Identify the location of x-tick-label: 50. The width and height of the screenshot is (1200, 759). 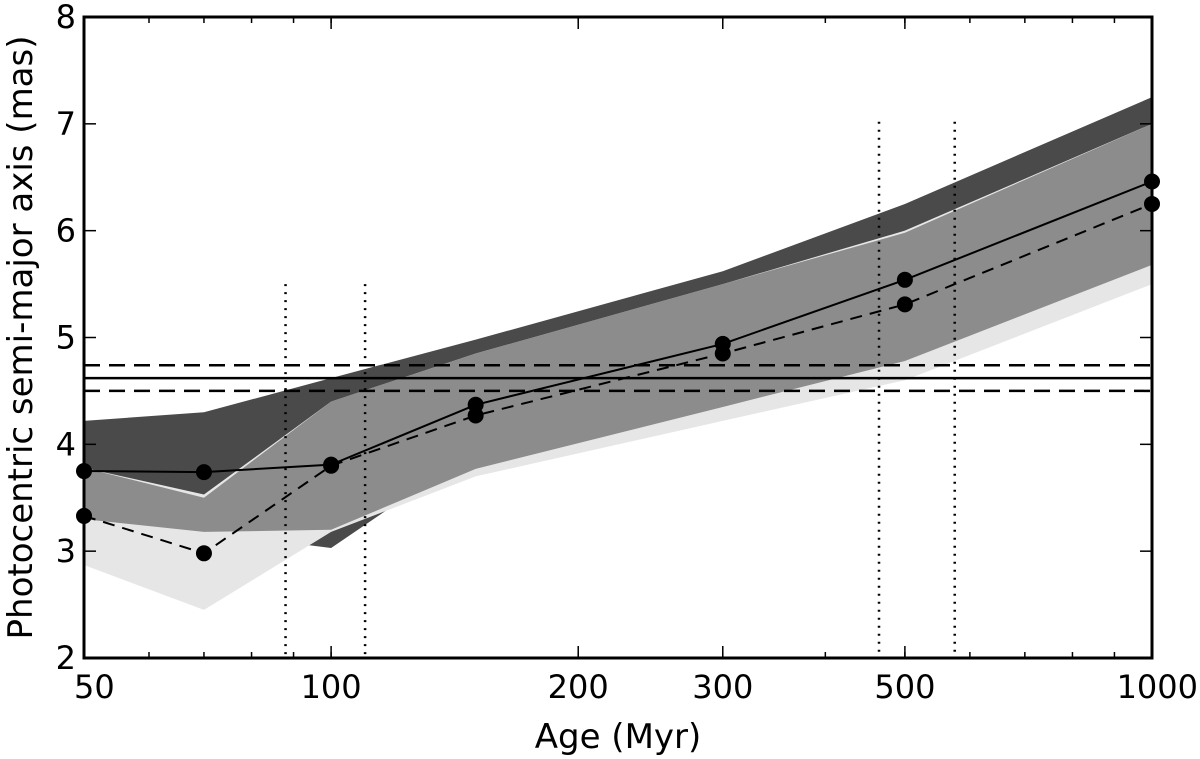
(94, 687).